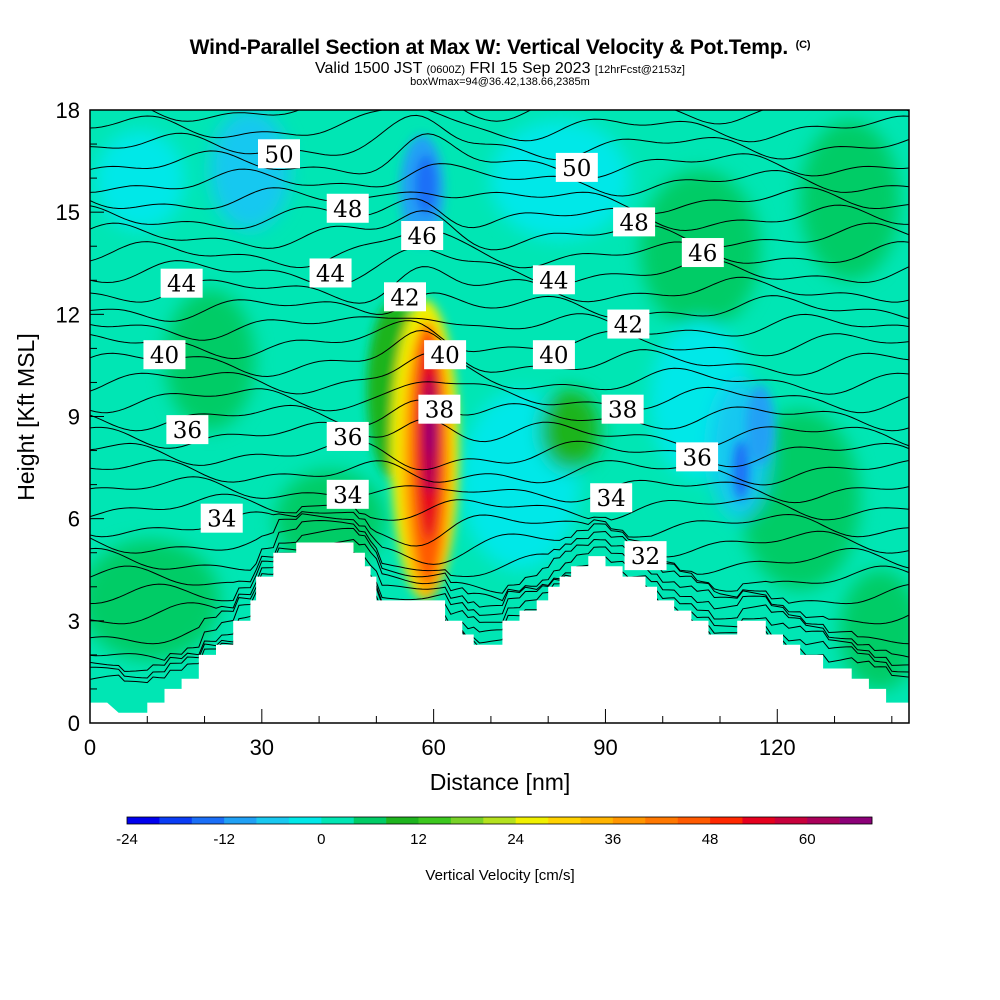  I want to click on x-tick-label: 120, so click(777, 747).